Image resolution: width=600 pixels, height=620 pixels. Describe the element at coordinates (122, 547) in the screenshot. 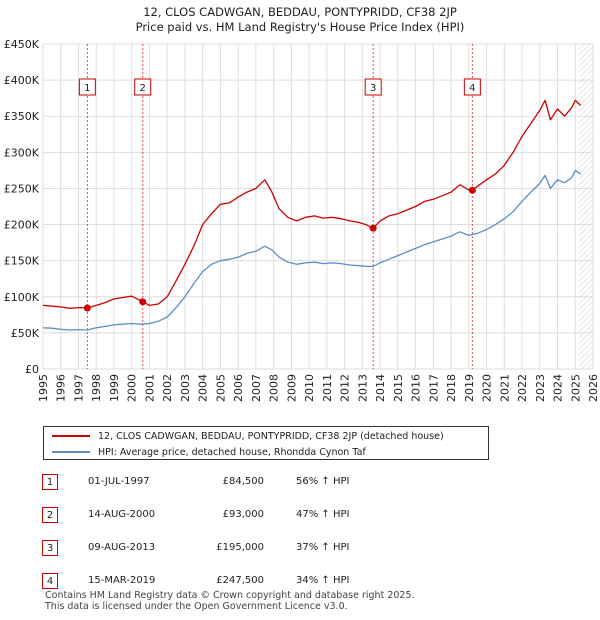

I see `sale-date: 09-AUG-2013` at that location.